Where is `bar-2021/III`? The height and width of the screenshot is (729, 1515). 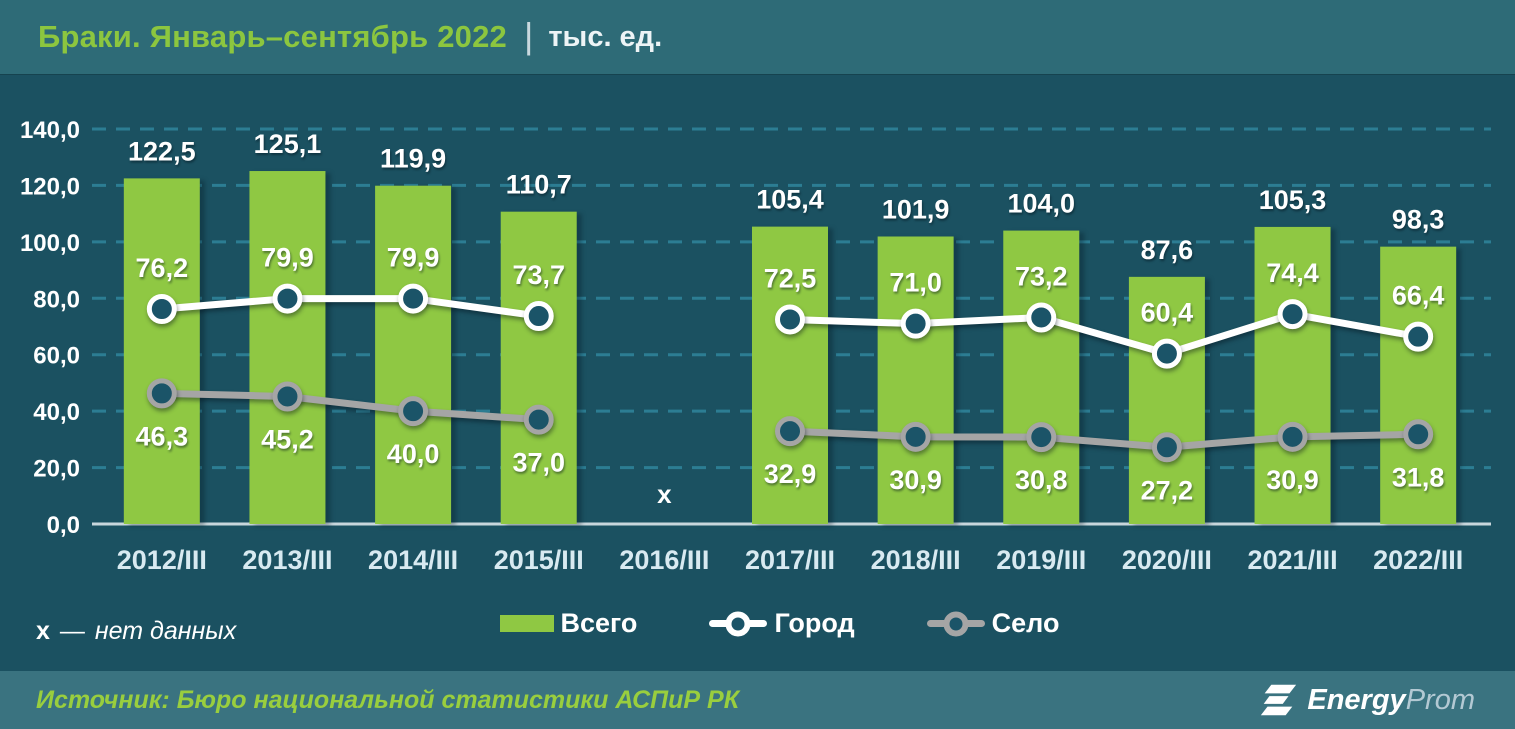
bar-2021/III is located at coordinates (1292, 375).